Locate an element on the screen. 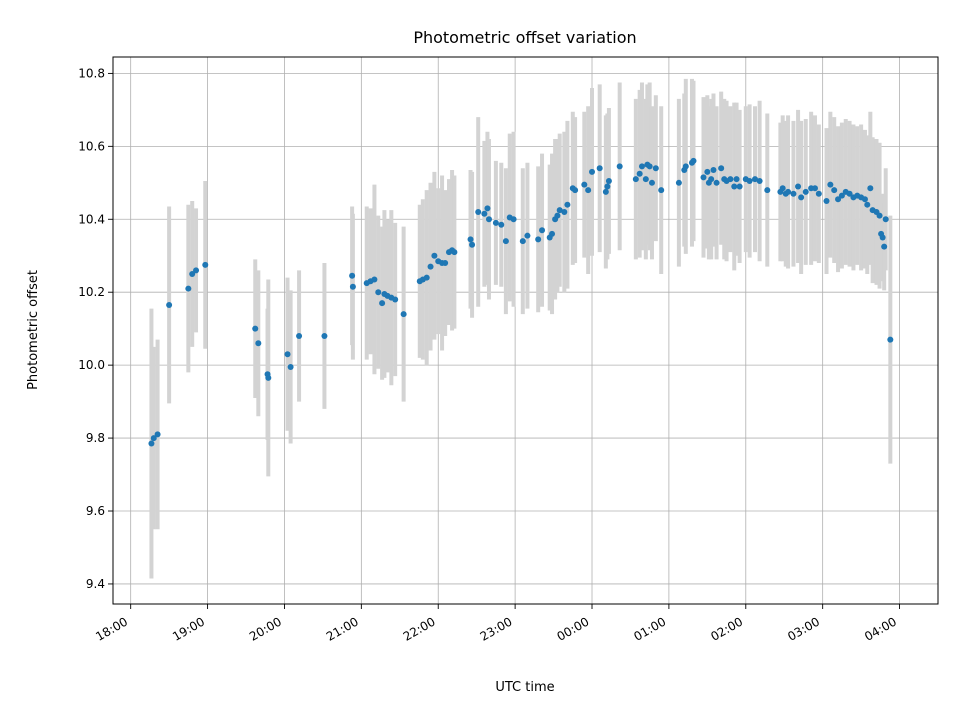 This screenshot has height=720, width=960. y-tick-label: 10.8 is located at coordinates (91, 73).